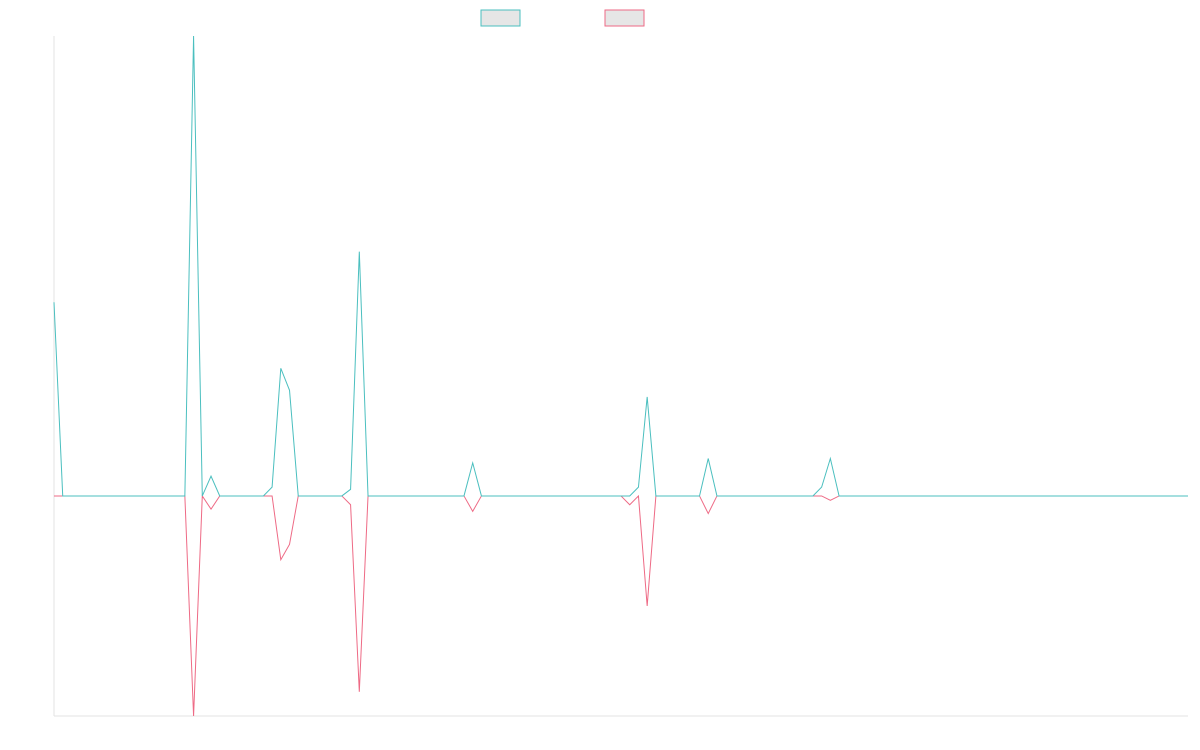 Image resolution: width=1200 pixels, height=750 pixels. What do you see at coordinates (500, 18) in the screenshot?
I see `legend-swatch-series-a` at bounding box center [500, 18].